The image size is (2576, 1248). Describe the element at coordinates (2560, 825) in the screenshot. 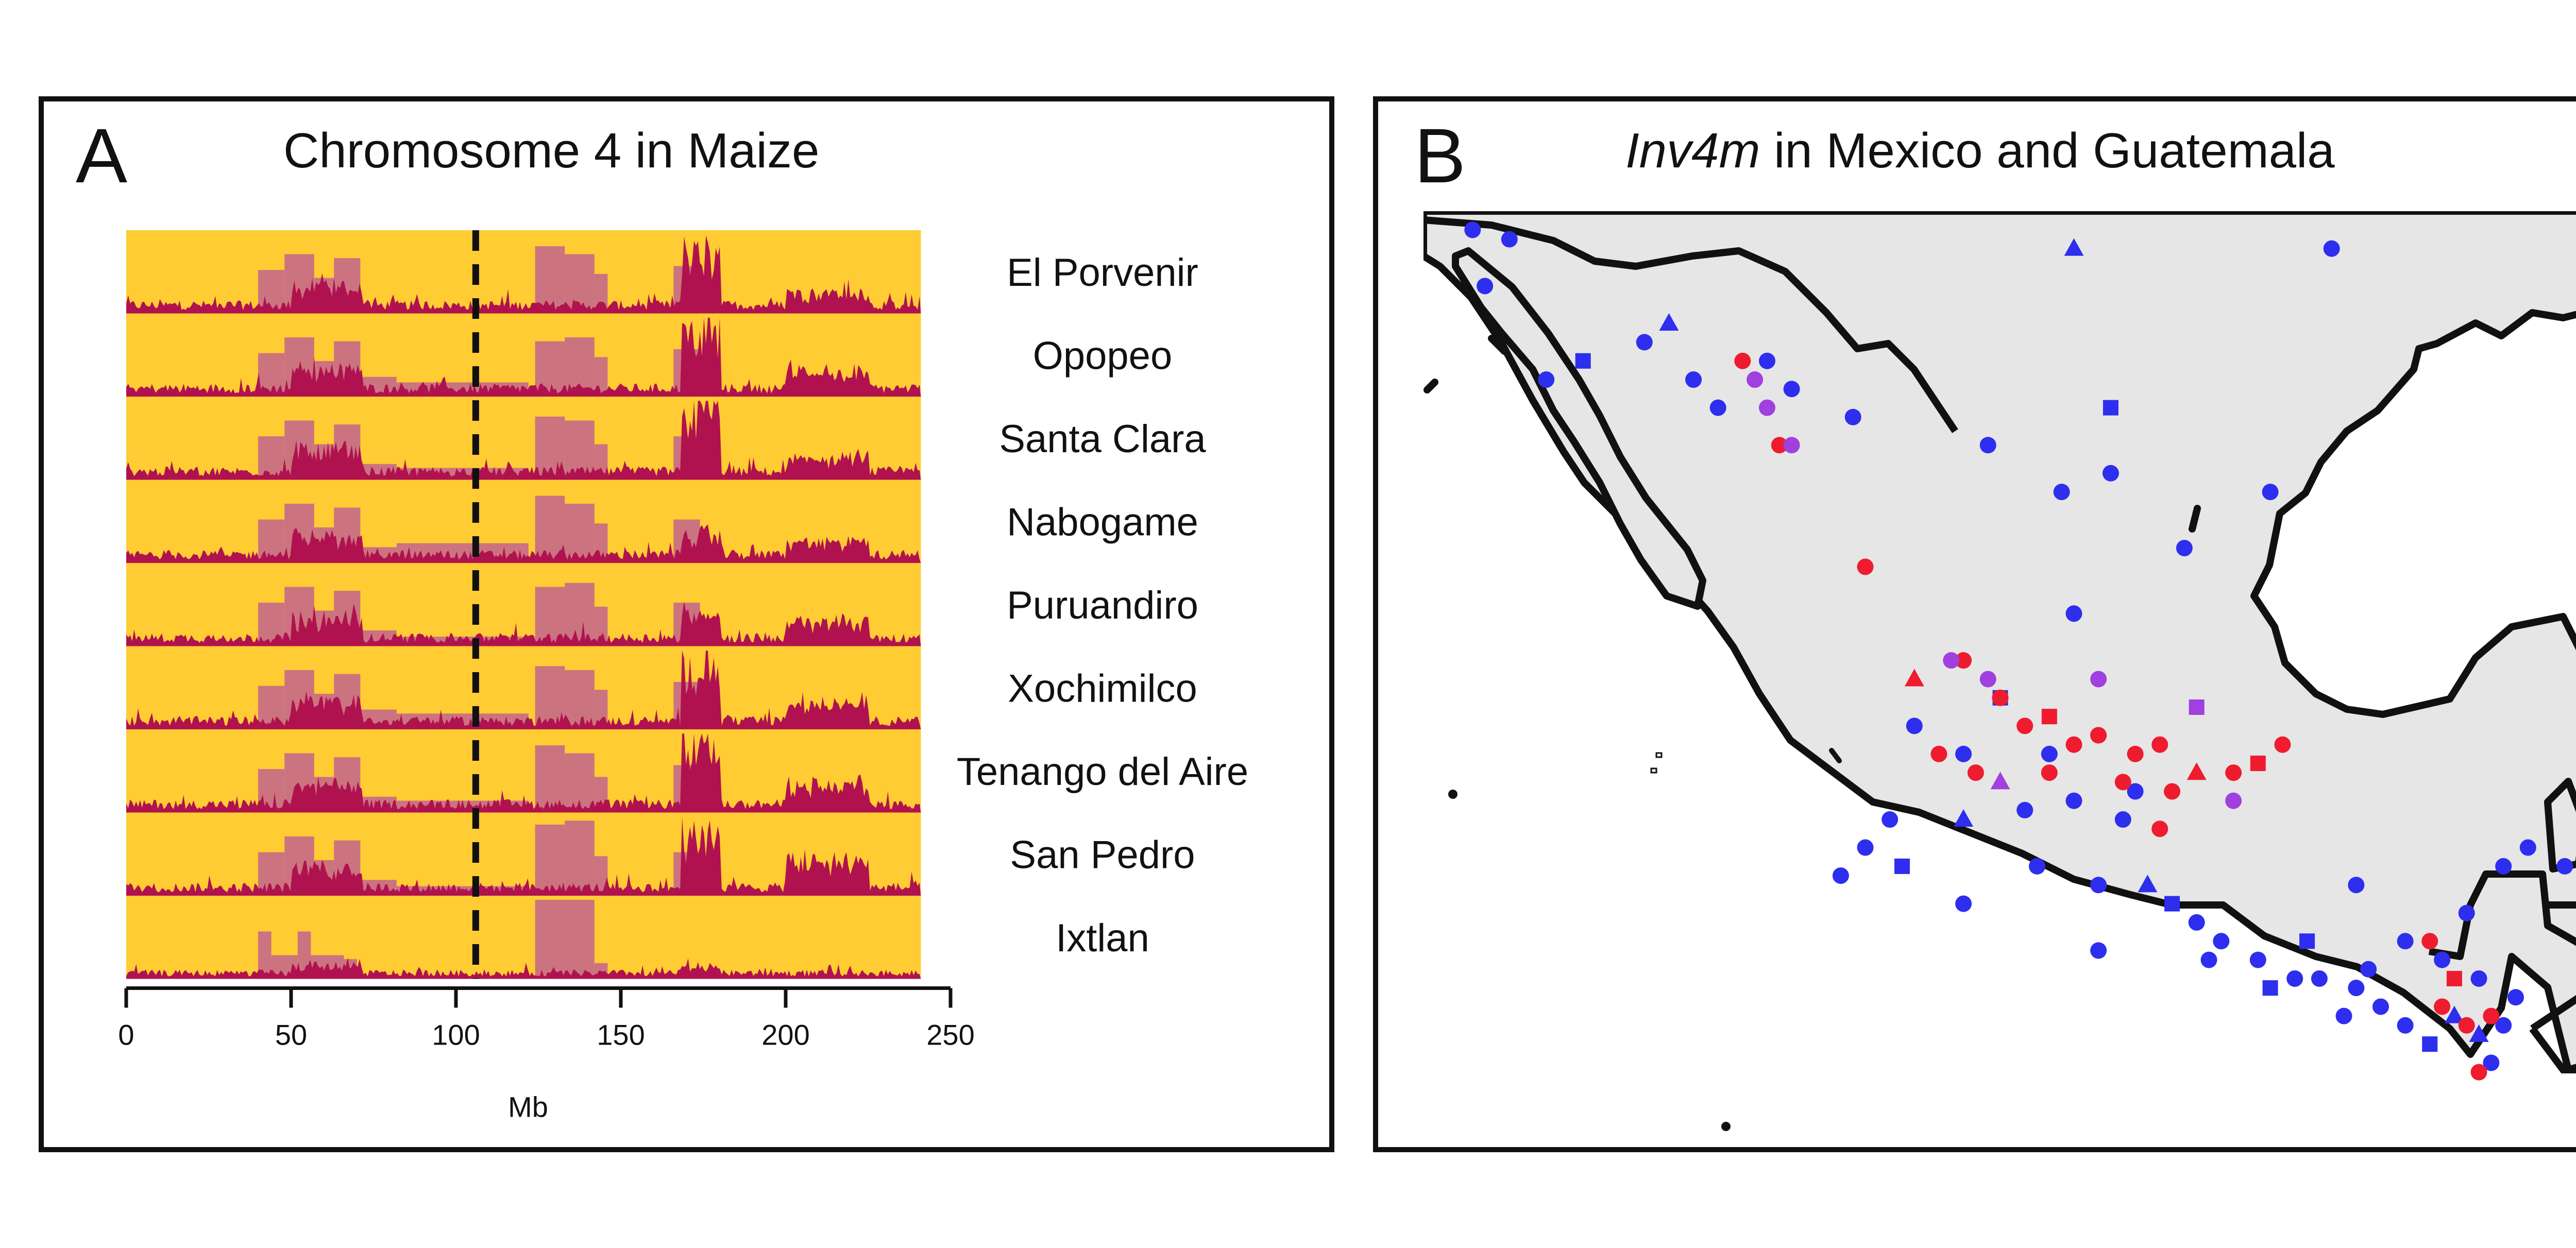

I see `border-belize` at that location.